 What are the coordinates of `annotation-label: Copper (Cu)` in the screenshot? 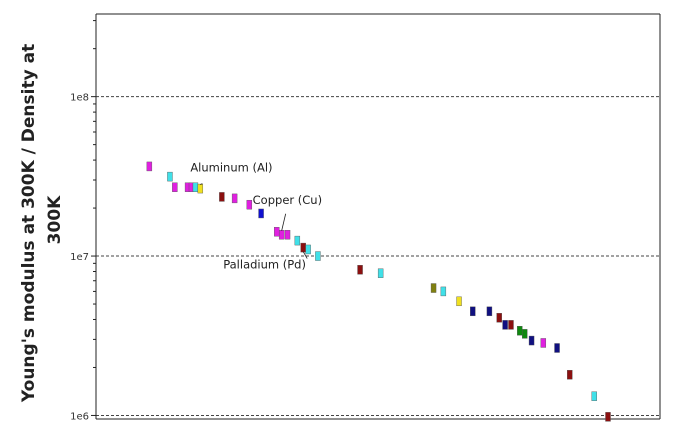 It's located at (287, 200).